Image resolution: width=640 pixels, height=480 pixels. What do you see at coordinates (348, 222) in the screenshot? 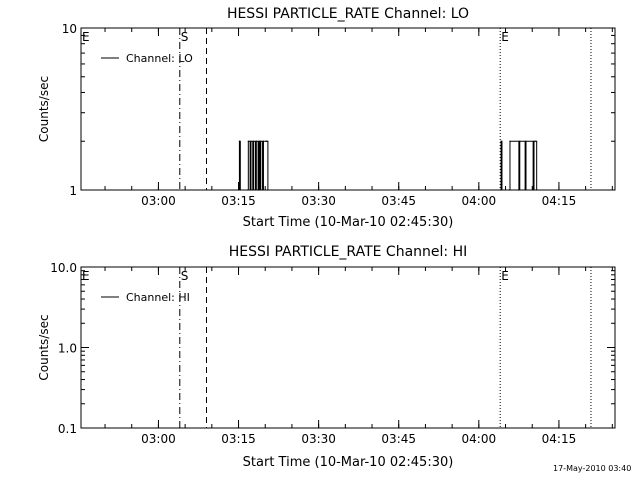
I see `x-axis-label-1: Start Time (10-Mar-10 02:45:30)` at bounding box center [348, 222].